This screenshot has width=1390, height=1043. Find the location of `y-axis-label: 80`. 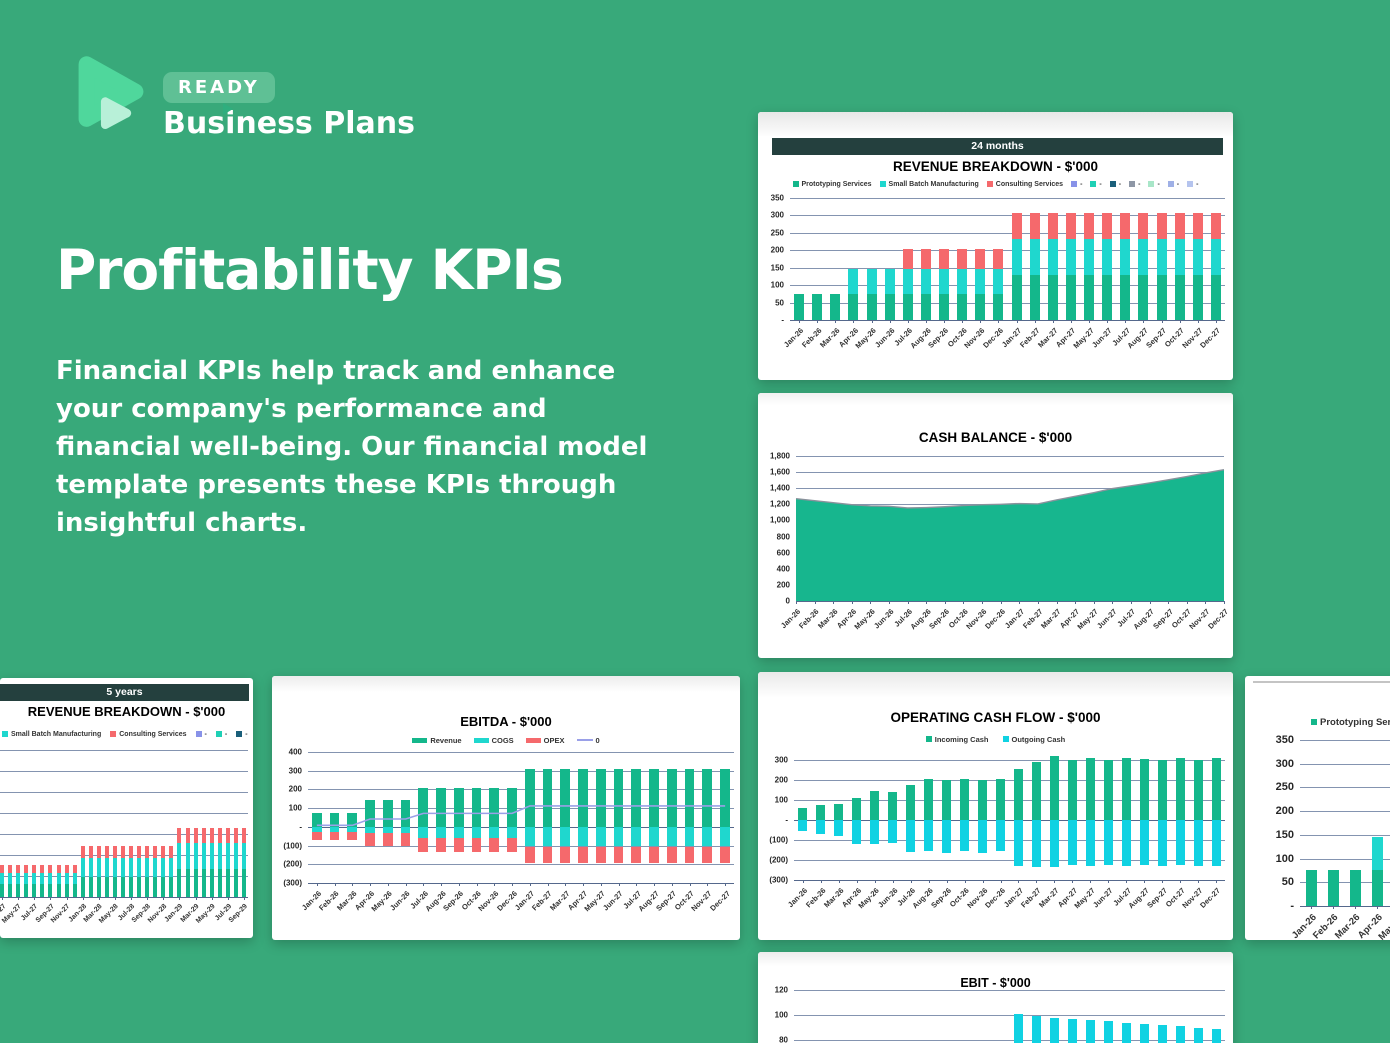

y-axis-label: 80 is located at coordinates (783, 1039).